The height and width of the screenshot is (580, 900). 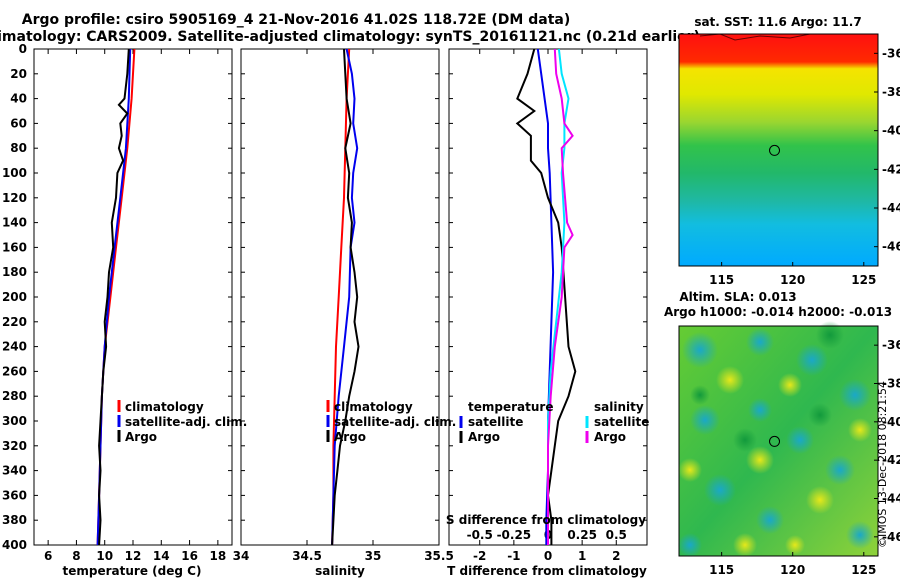 I want to click on depth-tick-label: 180, so click(x=14, y=272).